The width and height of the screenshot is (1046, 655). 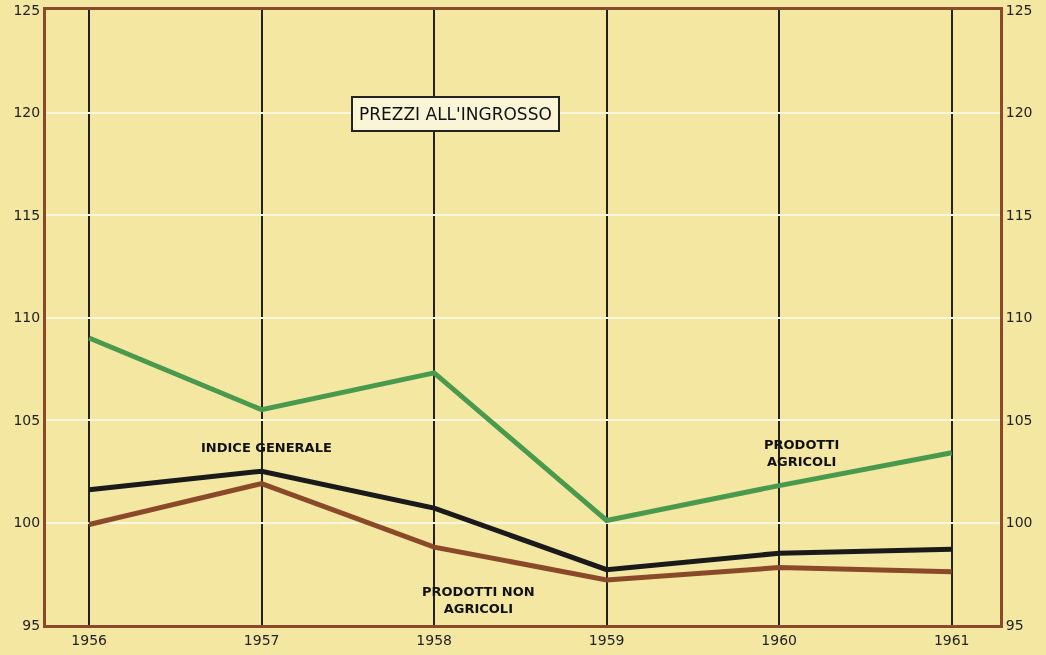 What do you see at coordinates (261, 639) in the screenshot?
I see `x-tick-label: 1957` at bounding box center [261, 639].